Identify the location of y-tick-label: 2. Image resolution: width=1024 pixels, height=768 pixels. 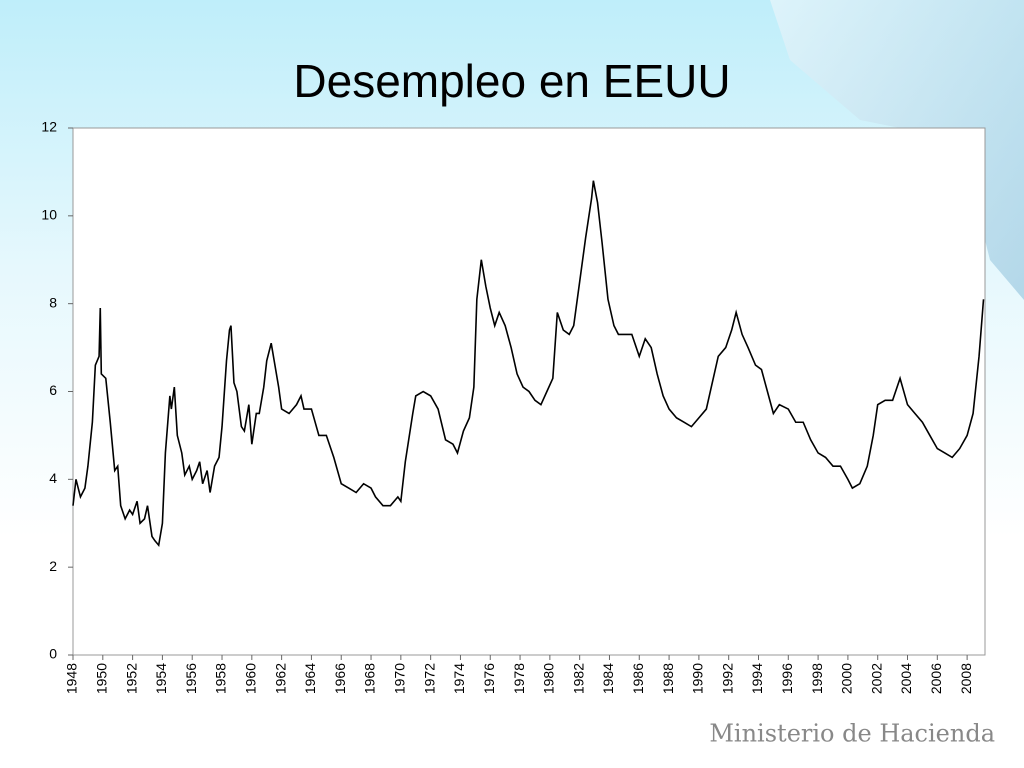
(53, 566).